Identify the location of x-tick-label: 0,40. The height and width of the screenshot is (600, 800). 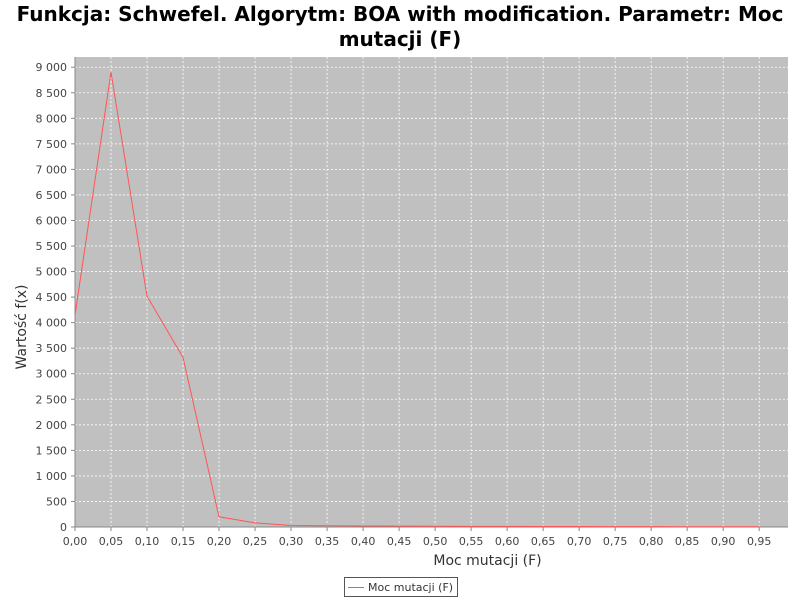
(363, 541).